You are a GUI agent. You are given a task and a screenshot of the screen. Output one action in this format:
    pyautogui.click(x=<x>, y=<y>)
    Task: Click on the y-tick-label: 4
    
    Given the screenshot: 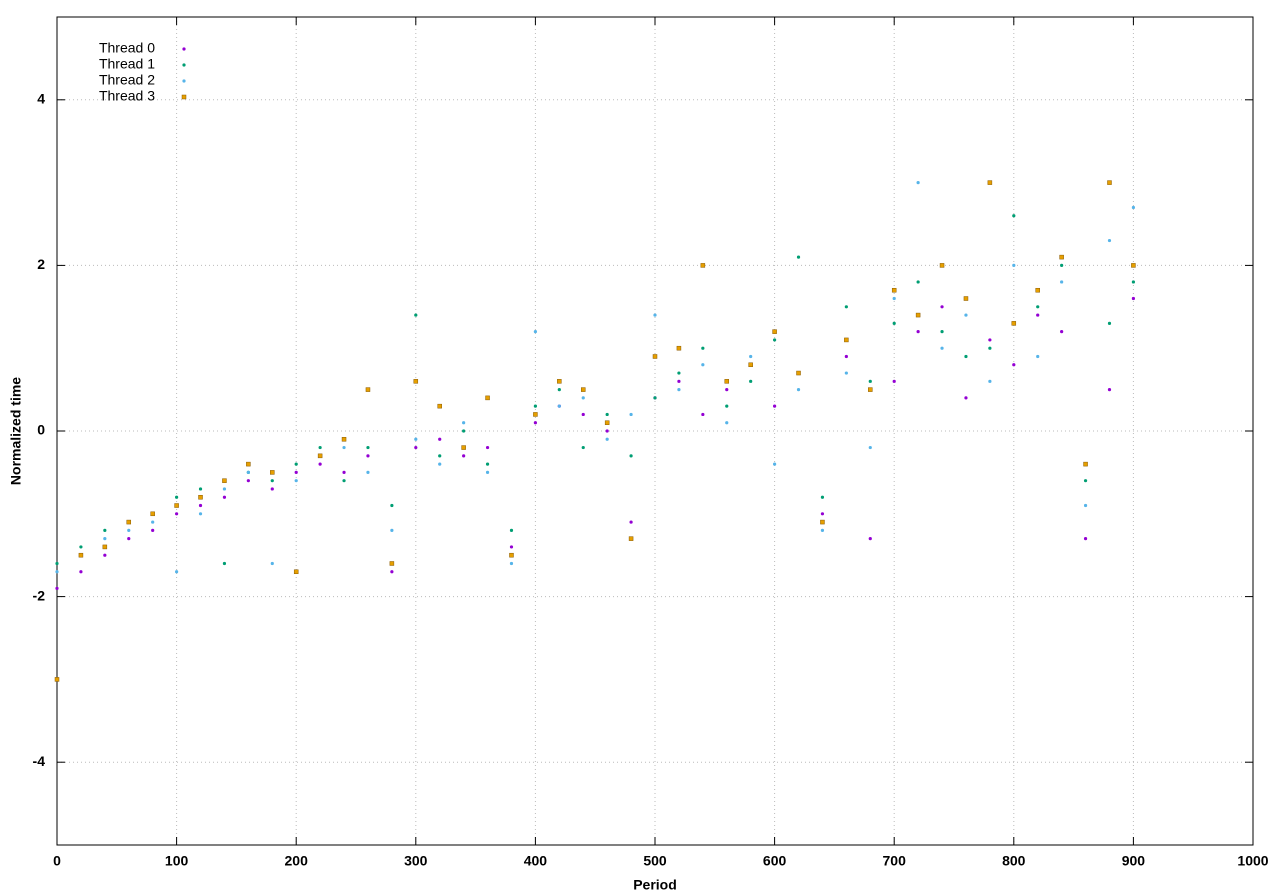 What is the action you would take?
    pyautogui.click(x=41, y=99)
    